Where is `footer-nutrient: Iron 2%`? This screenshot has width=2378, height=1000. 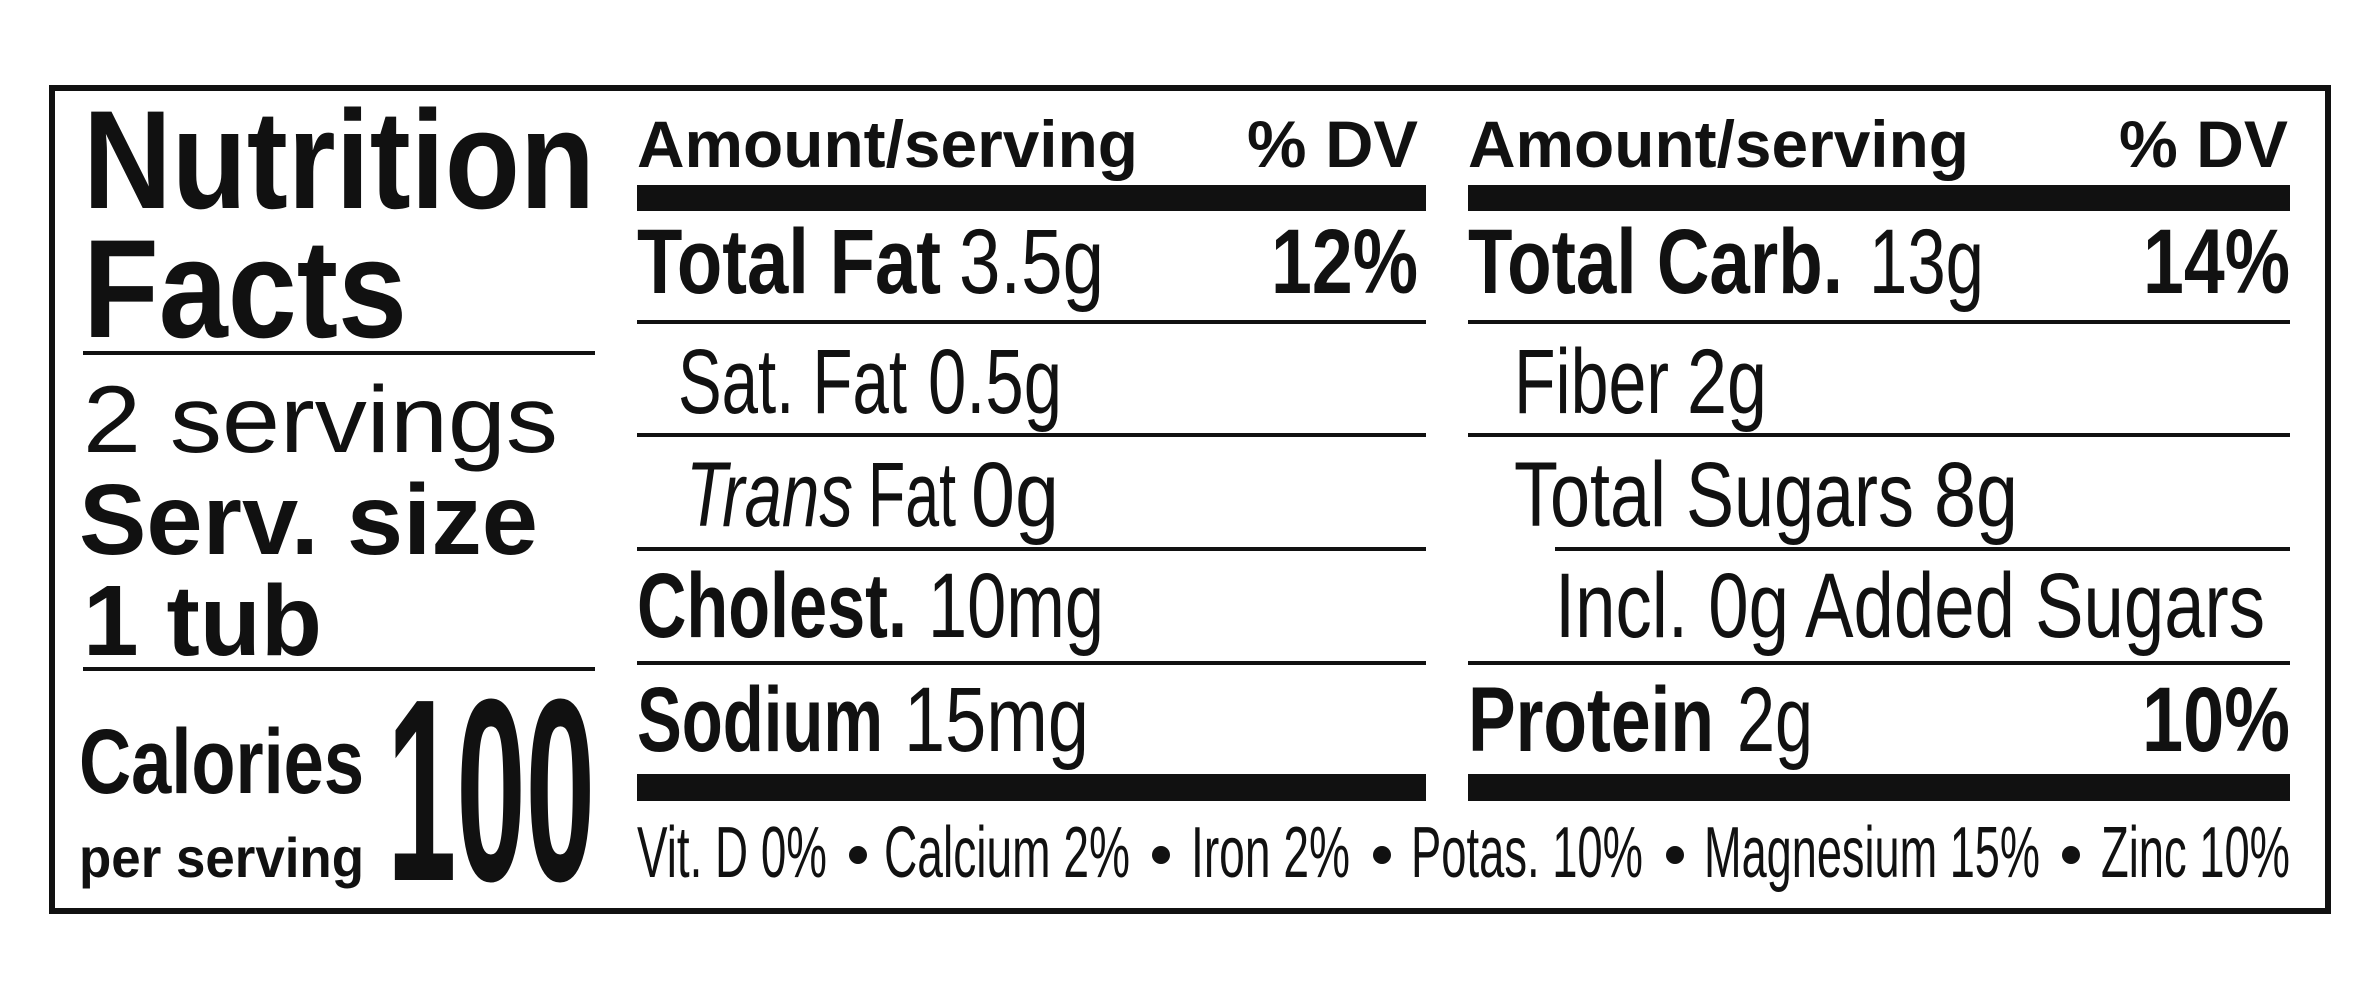
footer-nutrient: Iron 2% is located at coordinates (1270, 853).